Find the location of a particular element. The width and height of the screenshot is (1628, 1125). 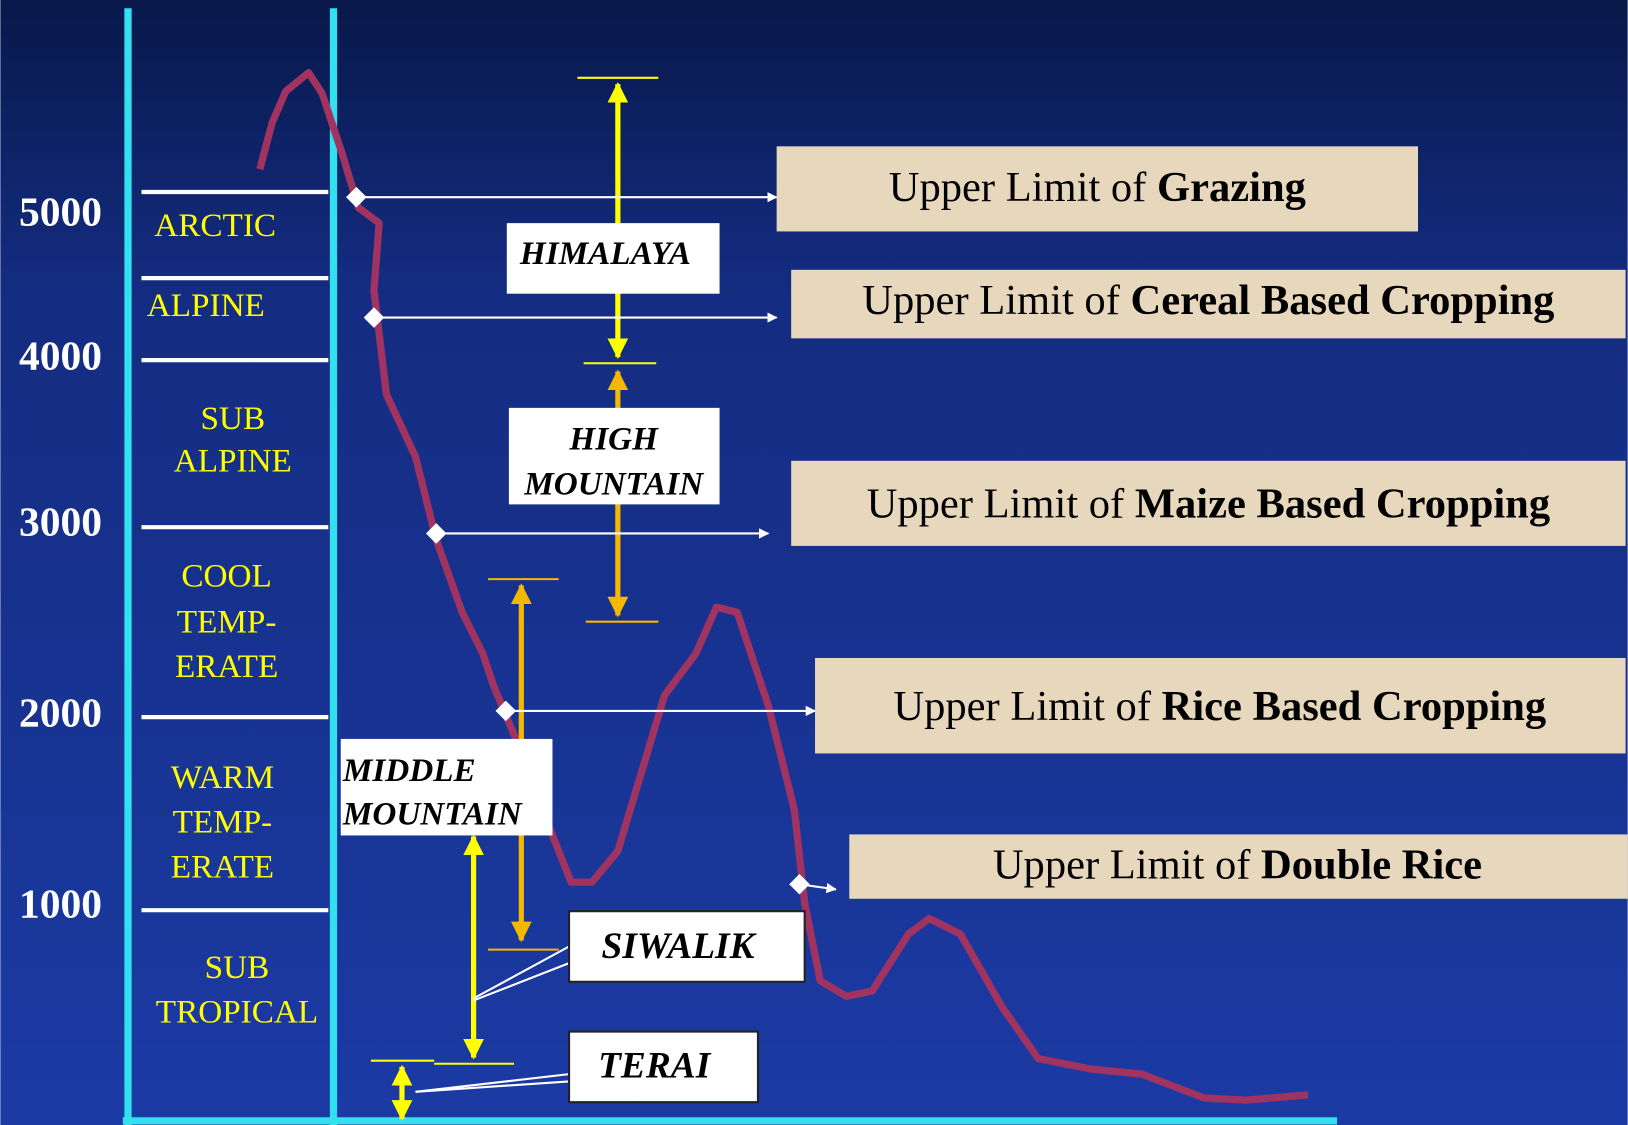

limit-crop: Maize Based Cropping is located at coordinates (1342, 503).